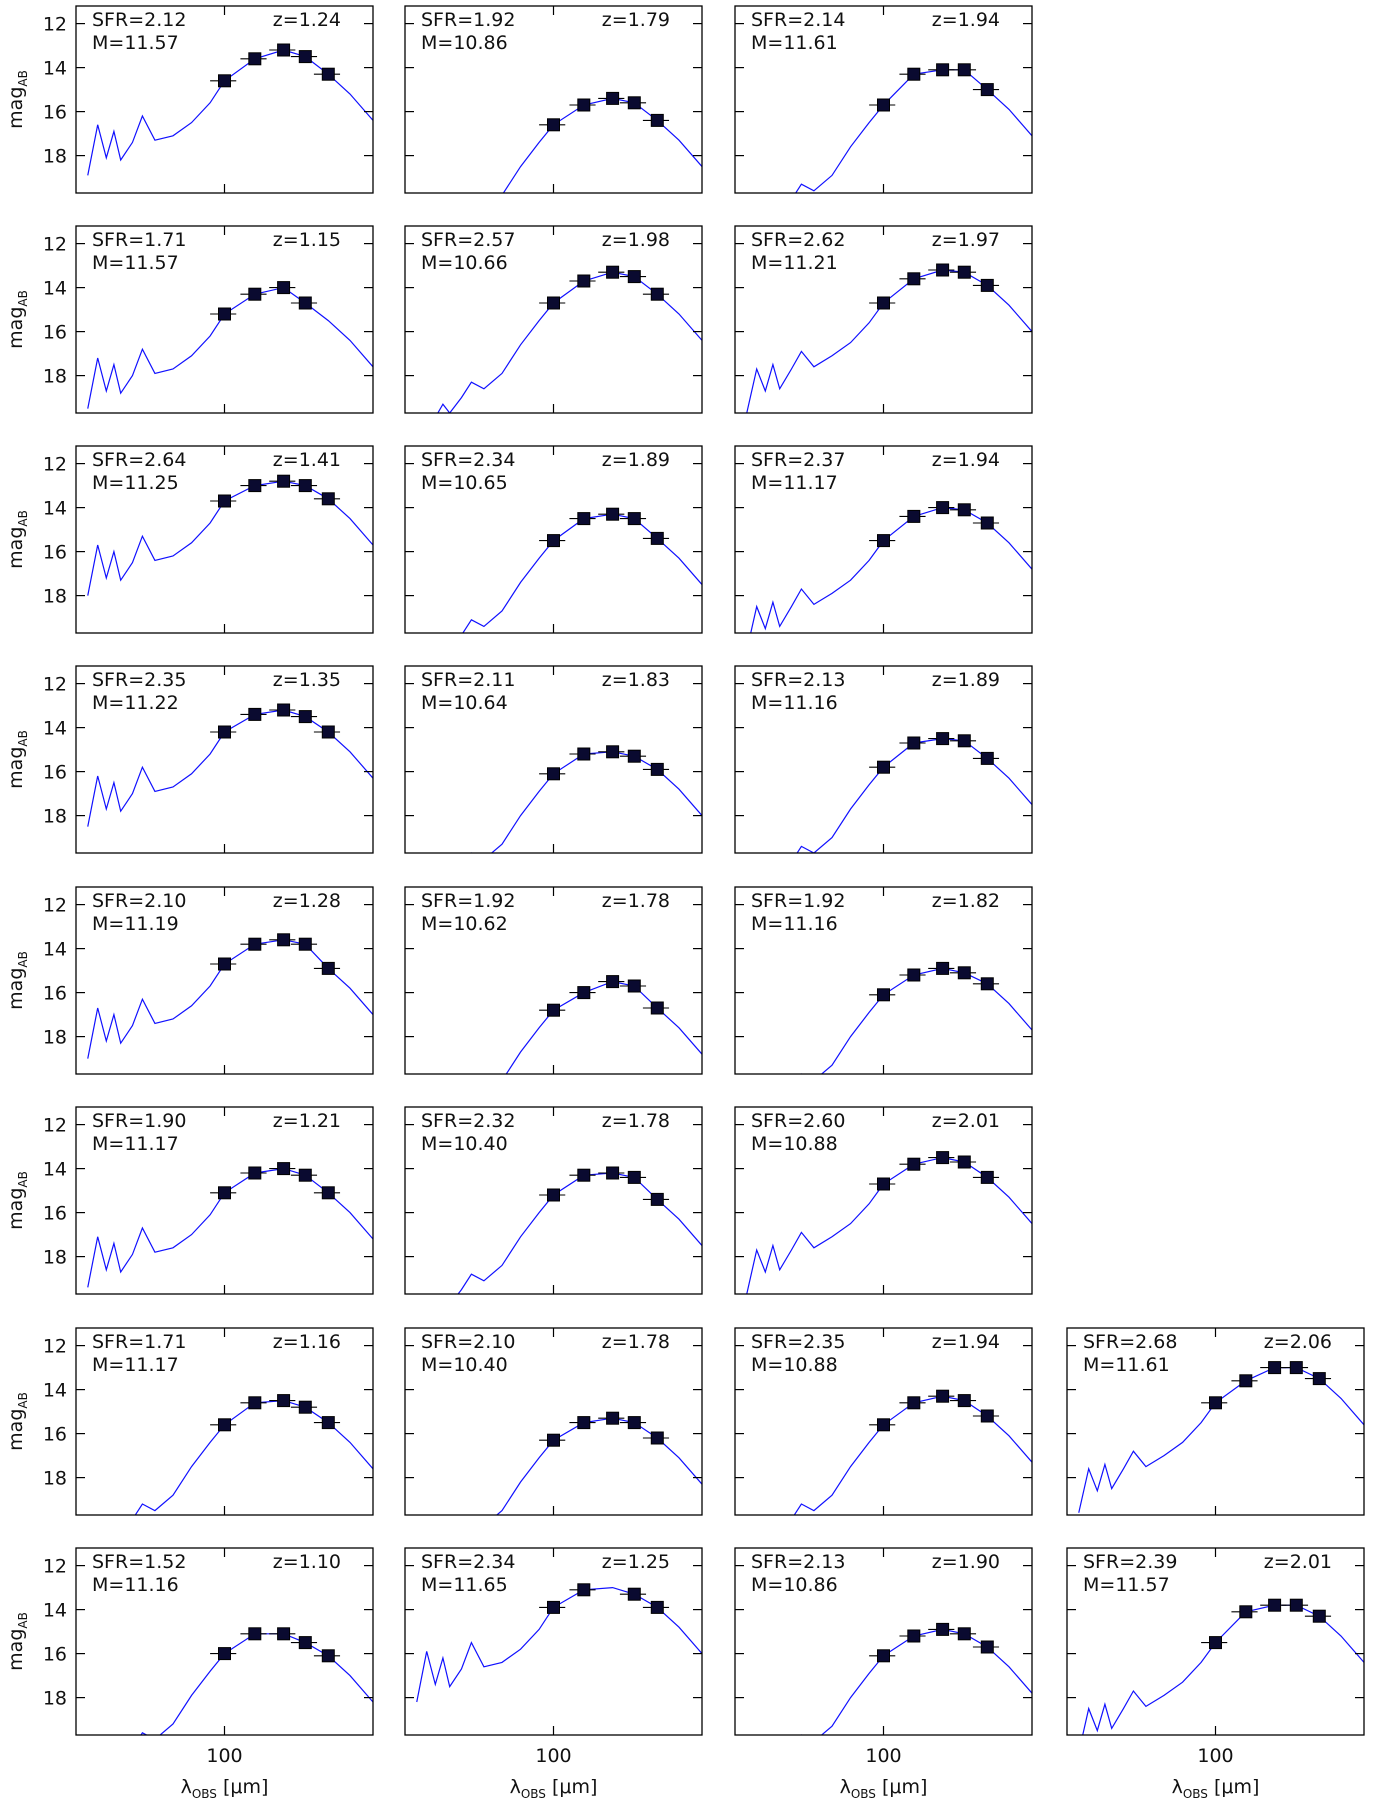  What do you see at coordinates (307, 1121) in the screenshot?
I see `z-label: z=1.21` at bounding box center [307, 1121].